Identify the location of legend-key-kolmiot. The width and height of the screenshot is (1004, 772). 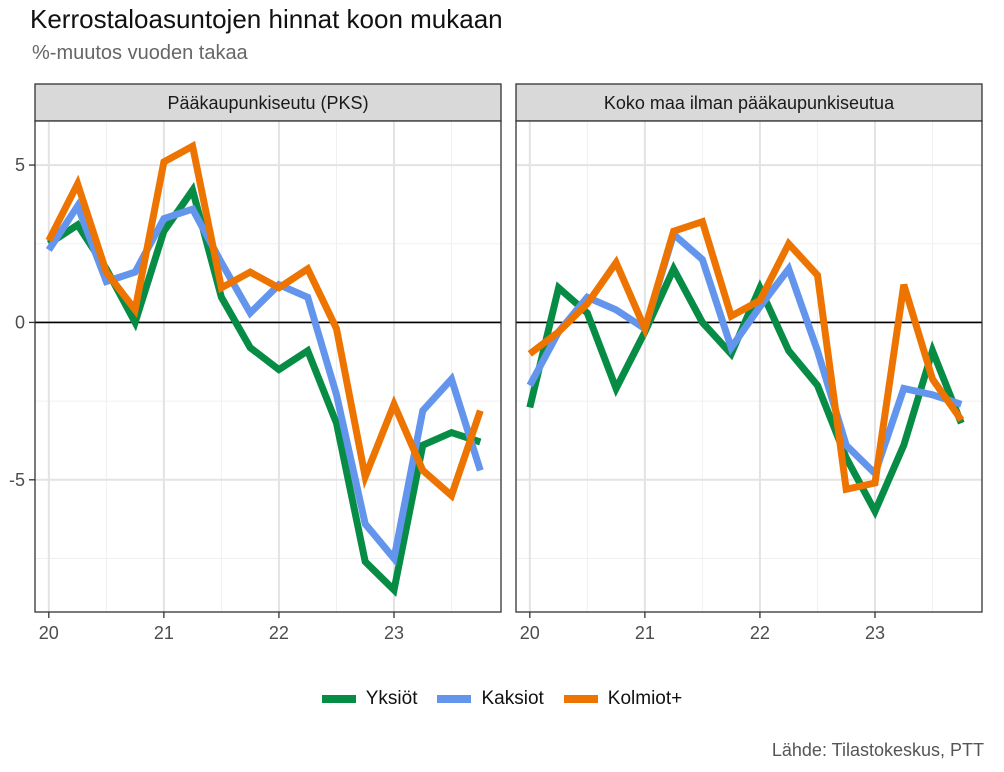
(580, 699).